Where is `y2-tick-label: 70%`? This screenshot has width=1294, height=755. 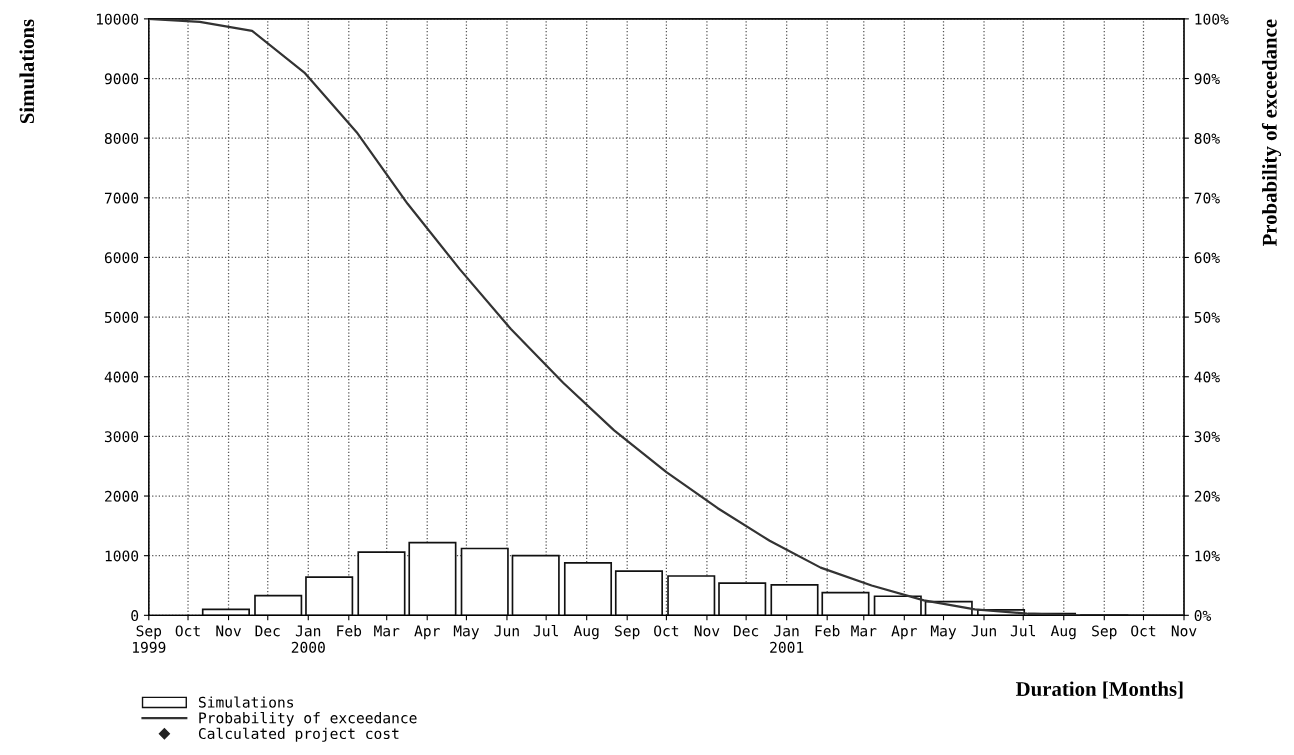 y2-tick-label: 70% is located at coordinates (1207, 198).